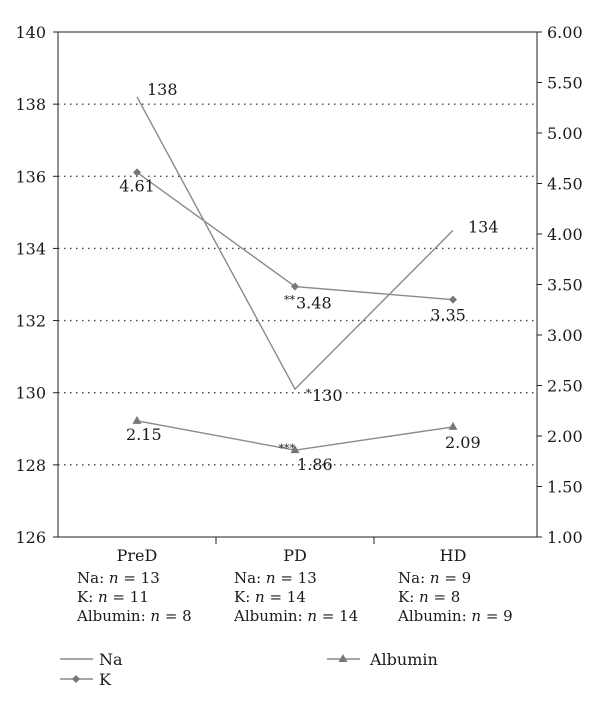 This screenshot has height=713, width=600. Describe the element at coordinates (315, 464) in the screenshot. I see `data-label-albumin: 1.86` at that location.